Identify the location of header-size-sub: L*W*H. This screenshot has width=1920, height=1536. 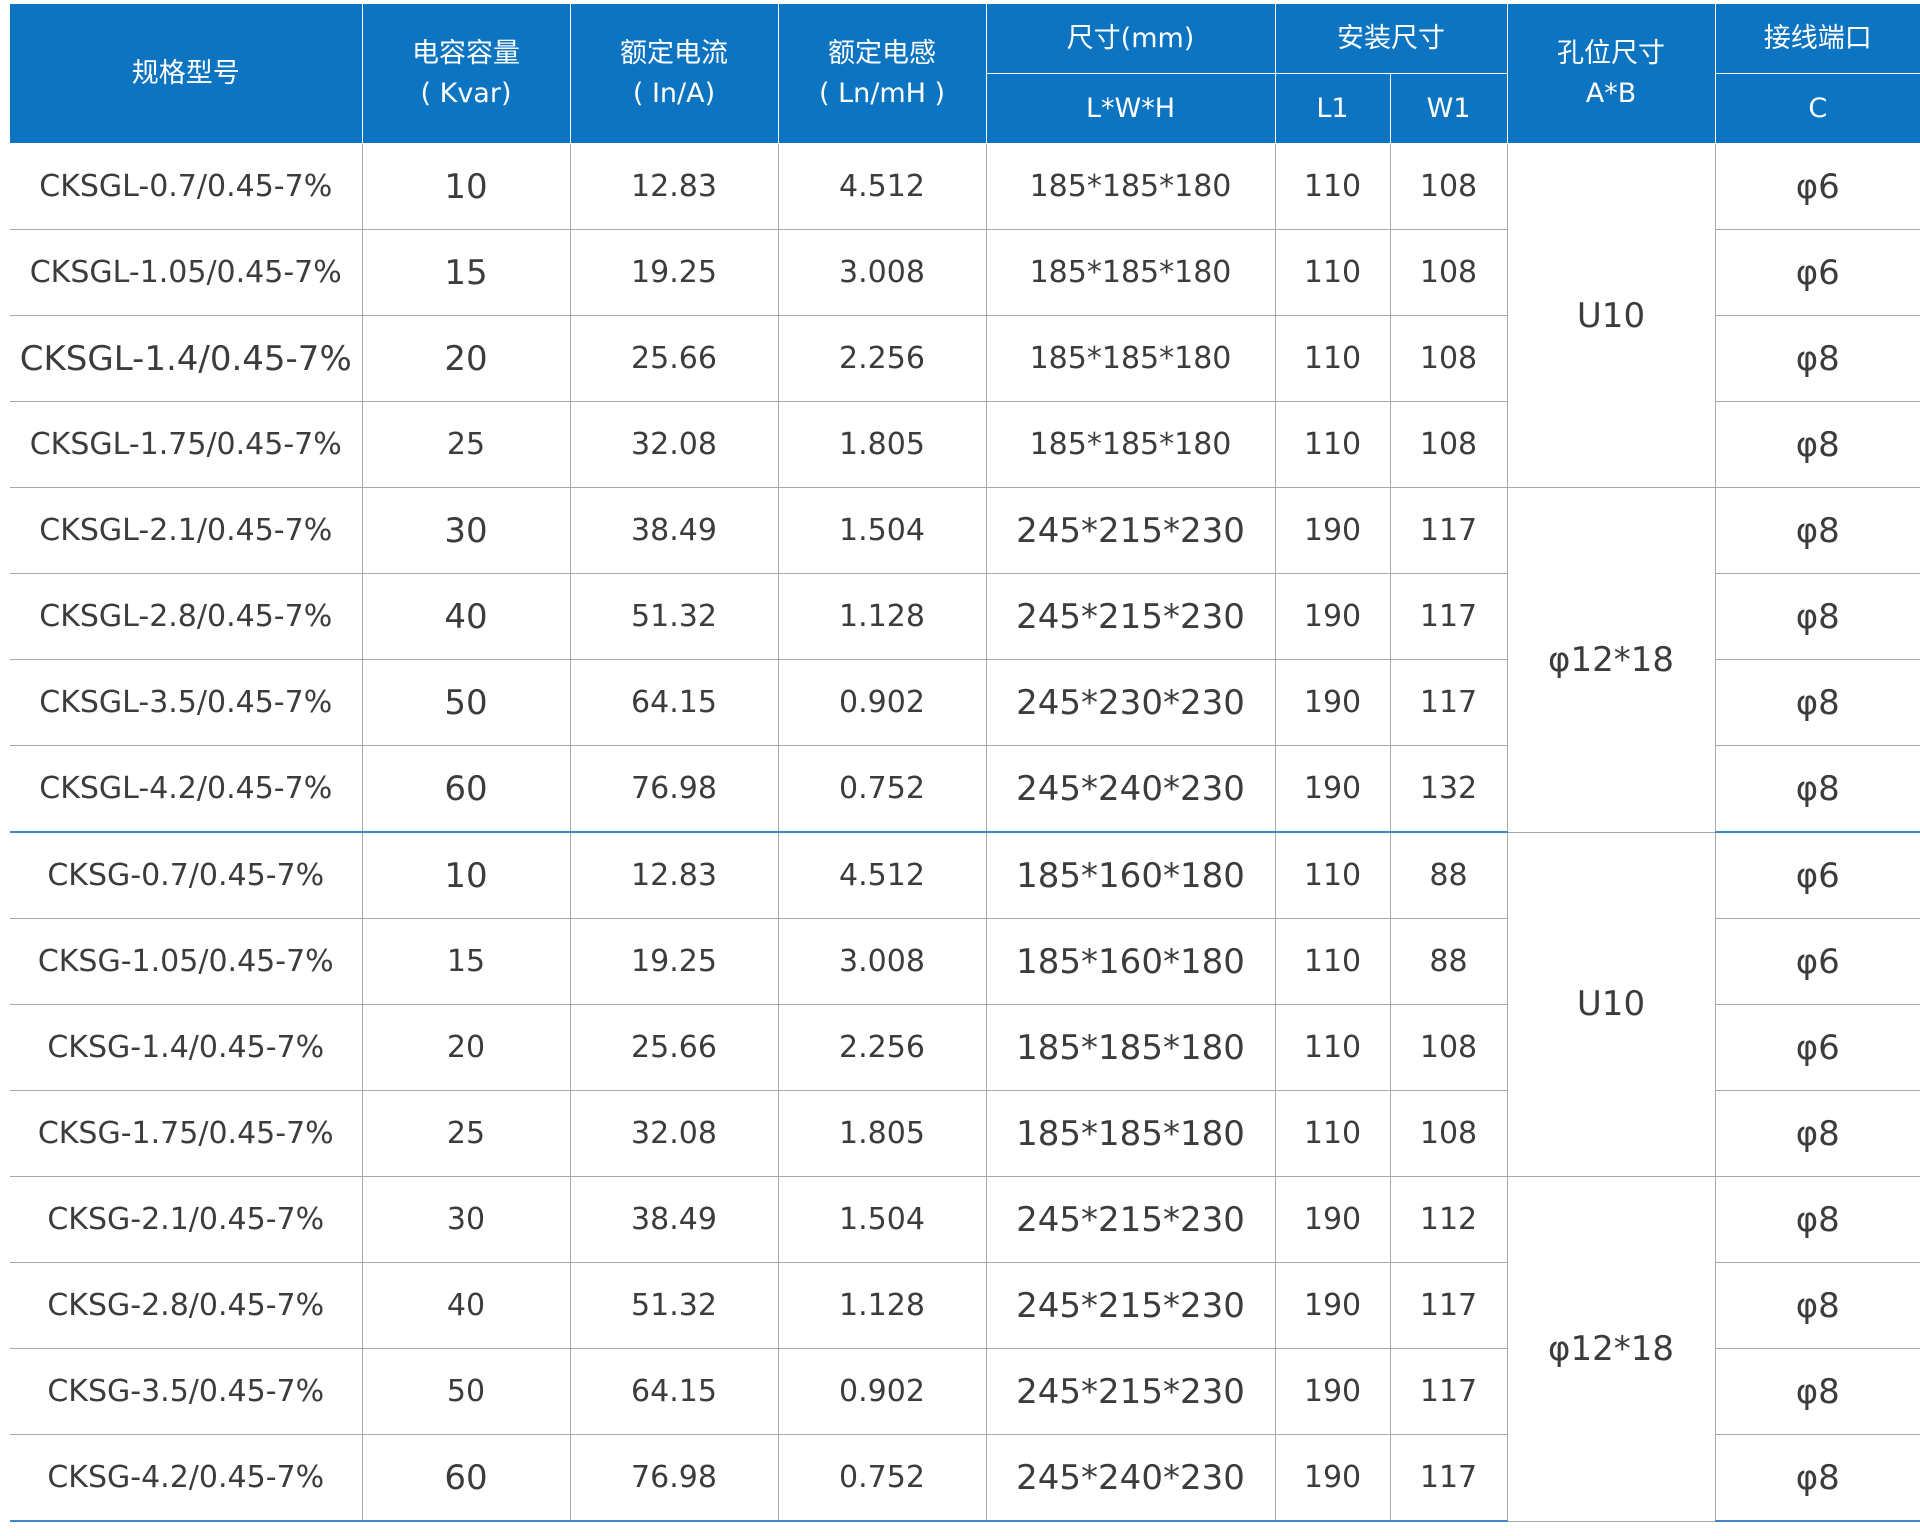
(1131, 108).